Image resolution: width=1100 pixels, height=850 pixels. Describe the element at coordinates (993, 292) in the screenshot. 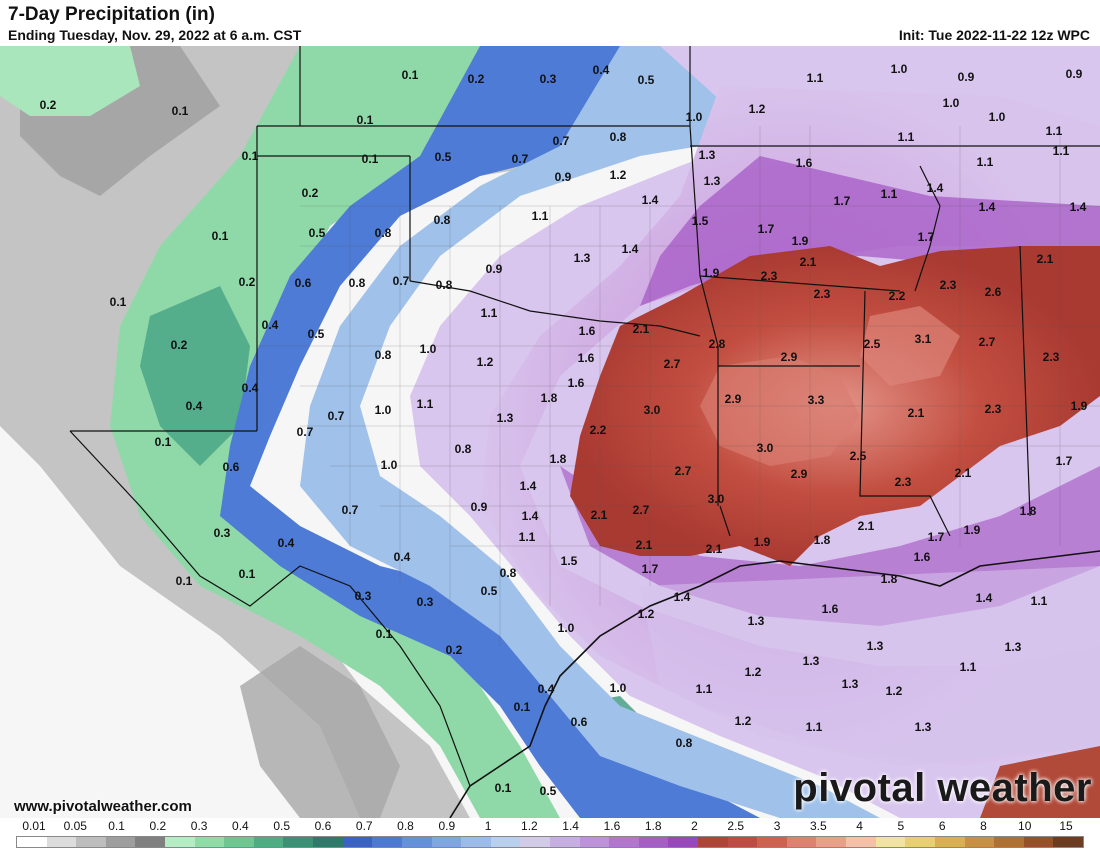

I see `precip-value-label: 2.6` at that location.